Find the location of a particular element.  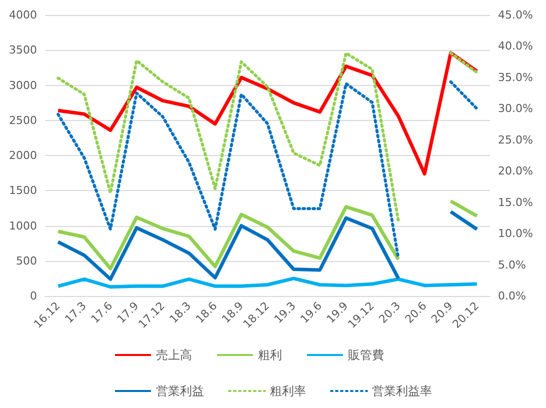

legend-label: 営業利益率 is located at coordinates (402, 391).